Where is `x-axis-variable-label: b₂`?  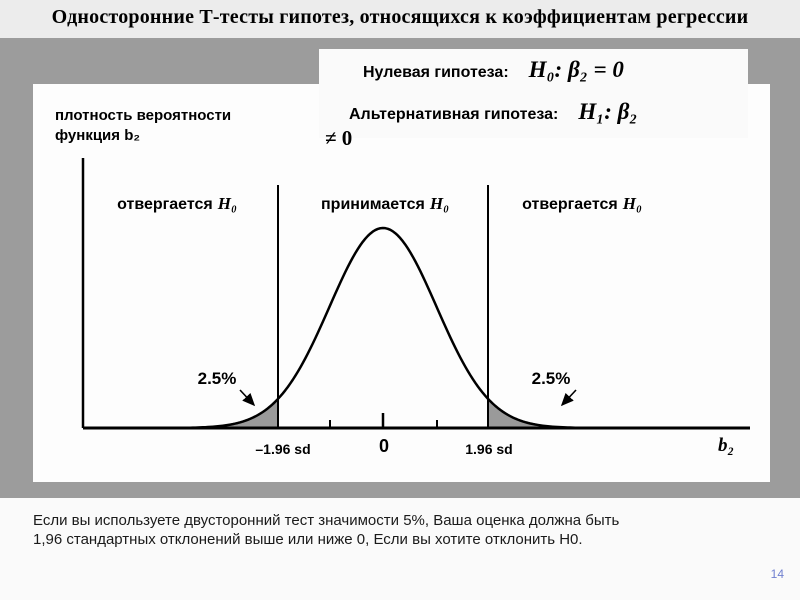 x-axis-variable-label: b₂ is located at coordinates (726, 445).